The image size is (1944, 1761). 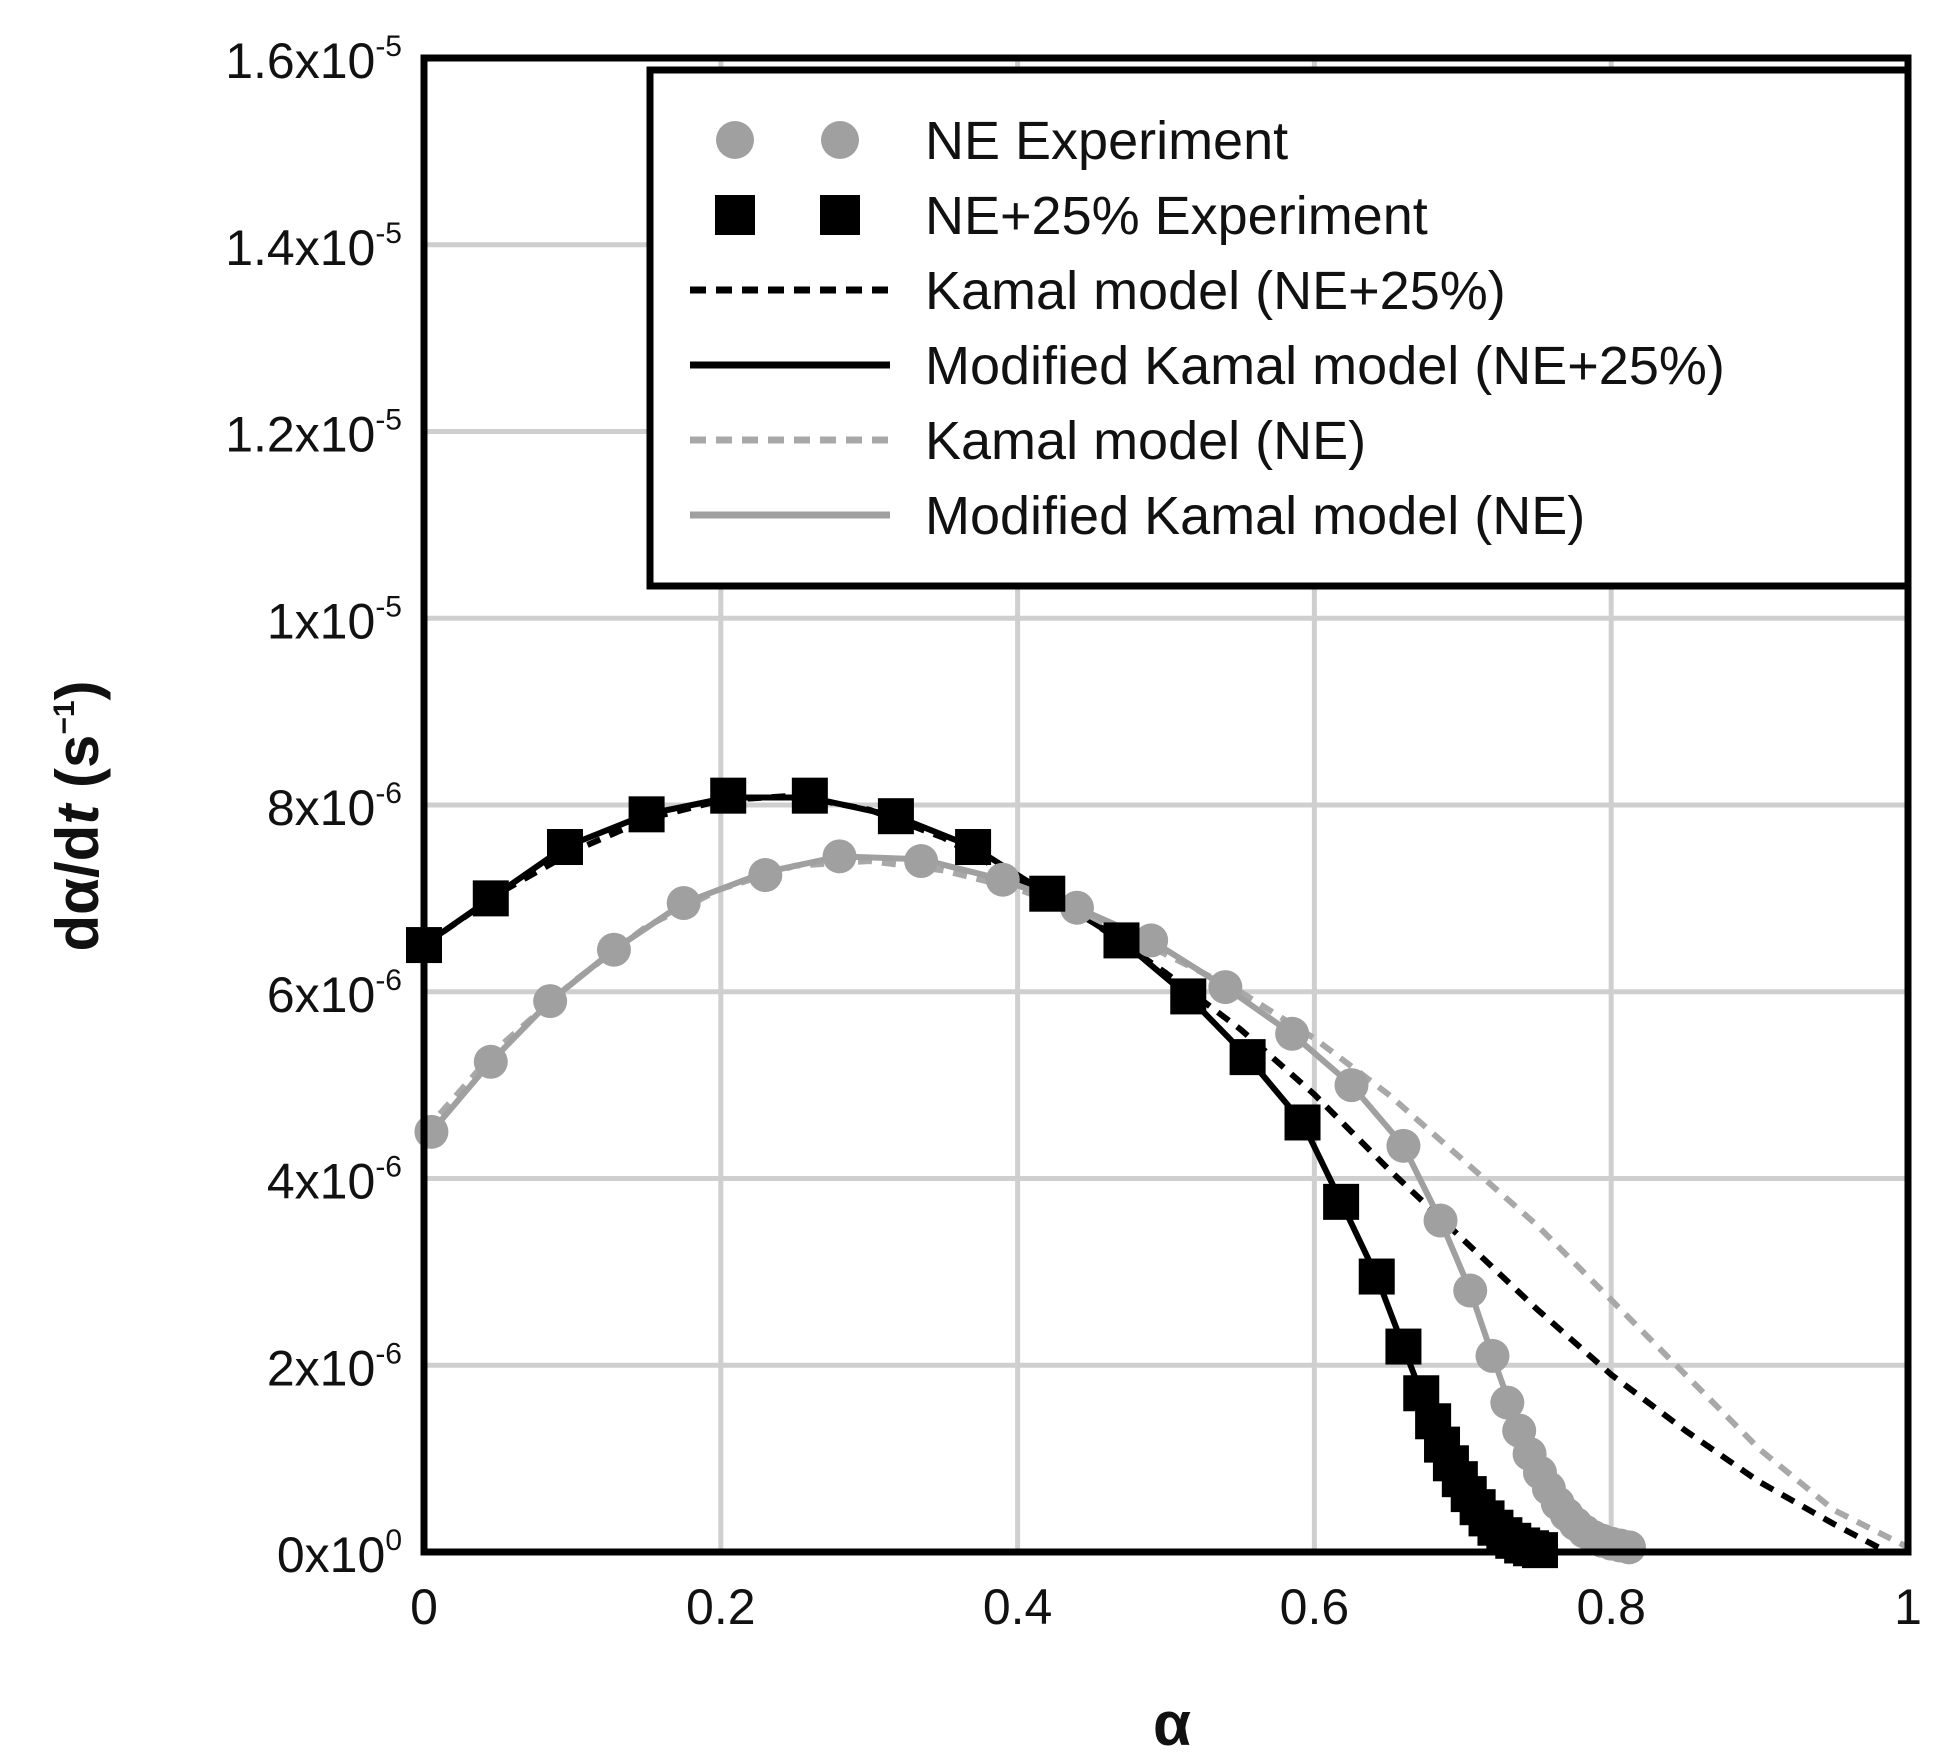 I want to click on y-axis-label: dα/dt (s−1), so click(x=77, y=815).